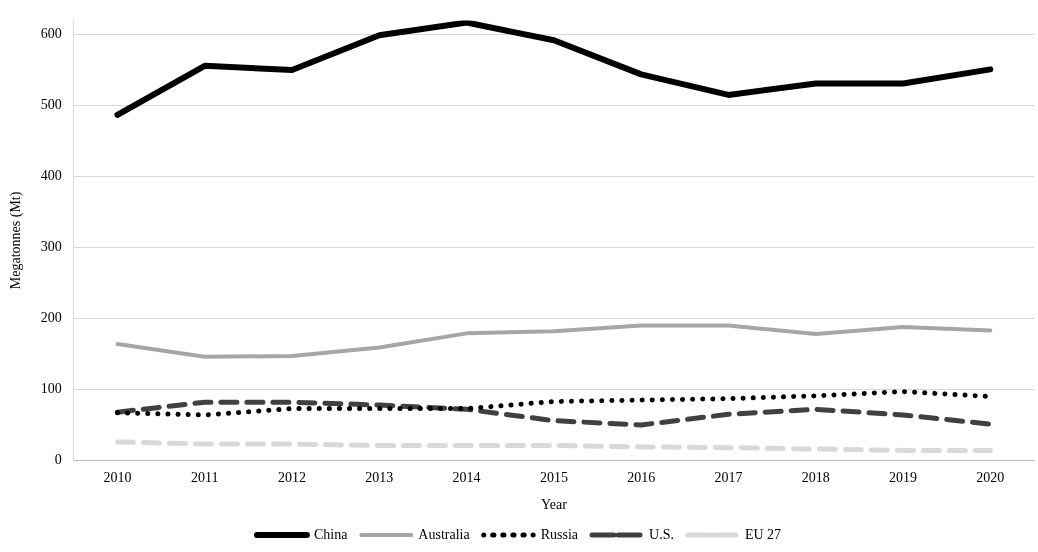 The image size is (1038, 552). I want to click on legend-label: Russia, so click(559, 534).